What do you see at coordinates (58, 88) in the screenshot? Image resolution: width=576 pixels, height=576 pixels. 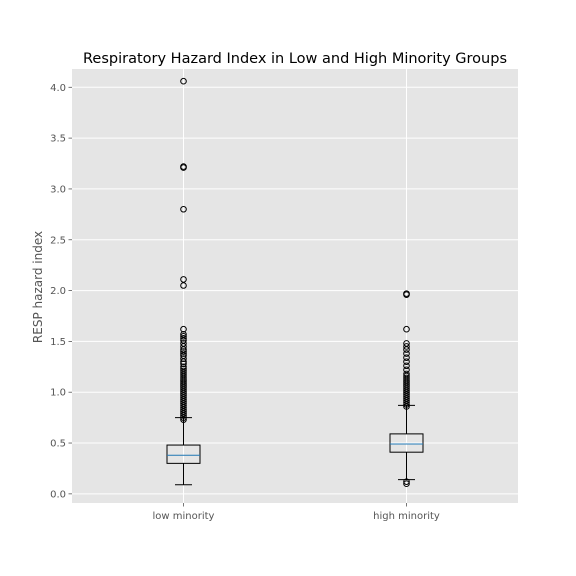 I see `y-tick-label: 4.0` at bounding box center [58, 88].